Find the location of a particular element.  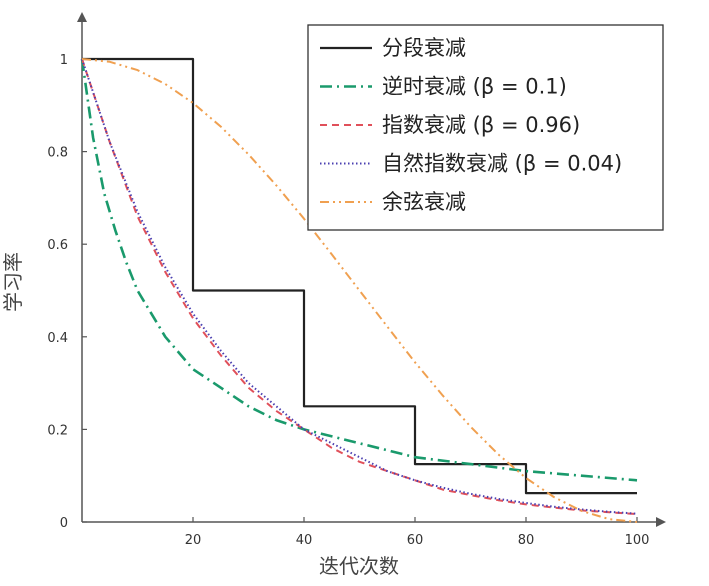

y-tick-label: 0 is located at coordinates (64, 523).